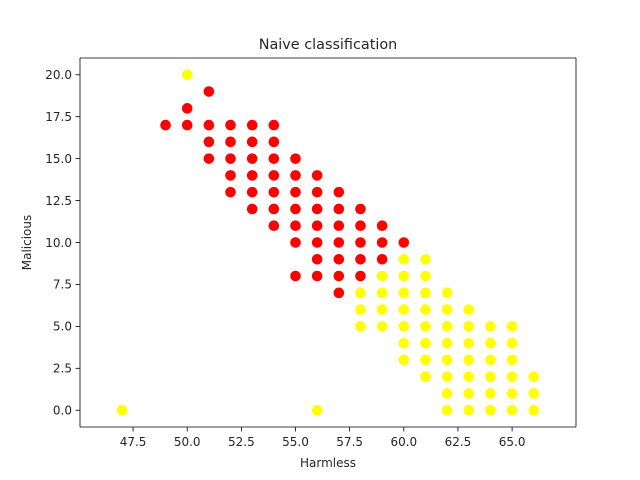 Image resolution: width=640 pixels, height=480 pixels. Describe the element at coordinates (241, 442) in the screenshot. I see `x-tick-label: 52.5` at that location.